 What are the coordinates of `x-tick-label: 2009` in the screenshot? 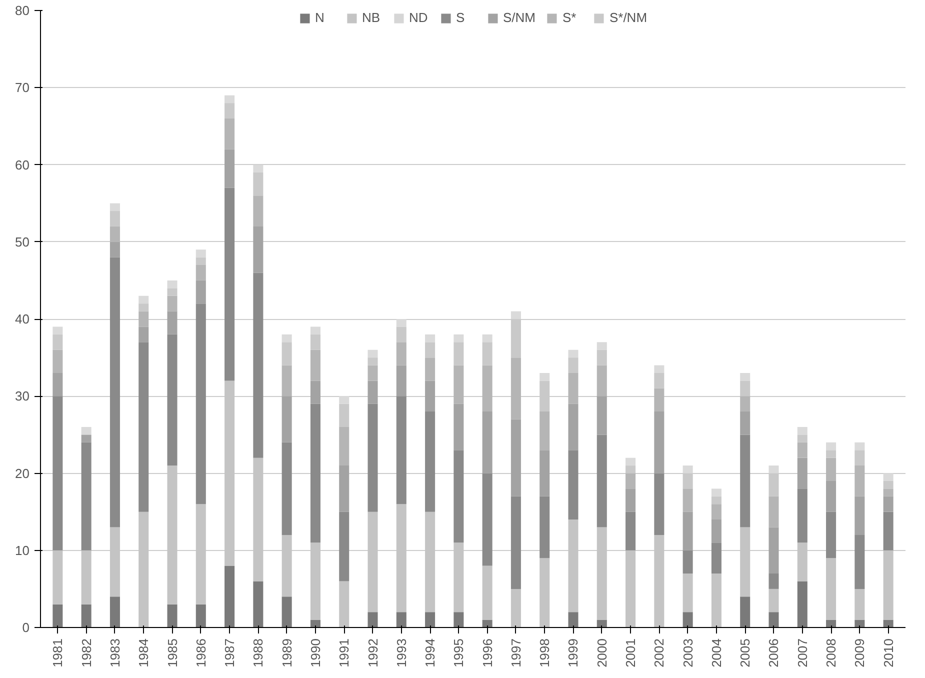 It's located at (860, 653).